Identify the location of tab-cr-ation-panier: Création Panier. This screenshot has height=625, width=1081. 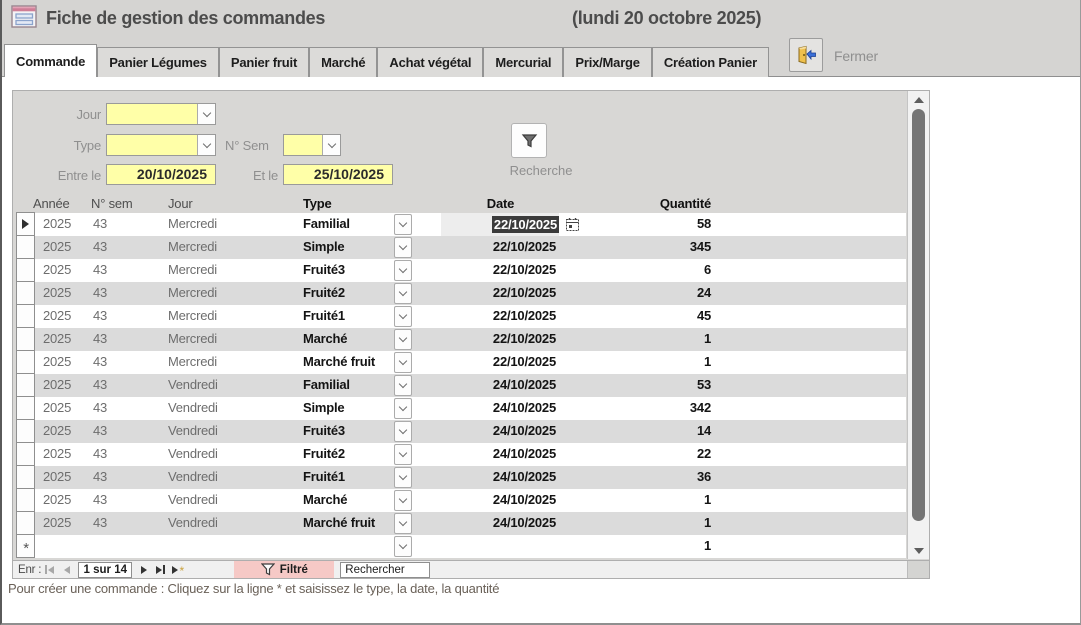
(710, 62).